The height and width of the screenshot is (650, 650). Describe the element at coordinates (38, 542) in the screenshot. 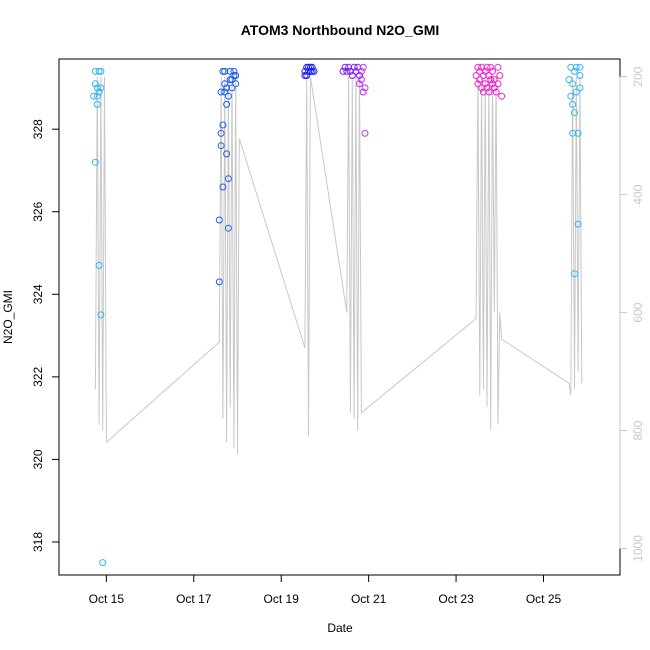

I see `y-tick-label: 318` at that location.